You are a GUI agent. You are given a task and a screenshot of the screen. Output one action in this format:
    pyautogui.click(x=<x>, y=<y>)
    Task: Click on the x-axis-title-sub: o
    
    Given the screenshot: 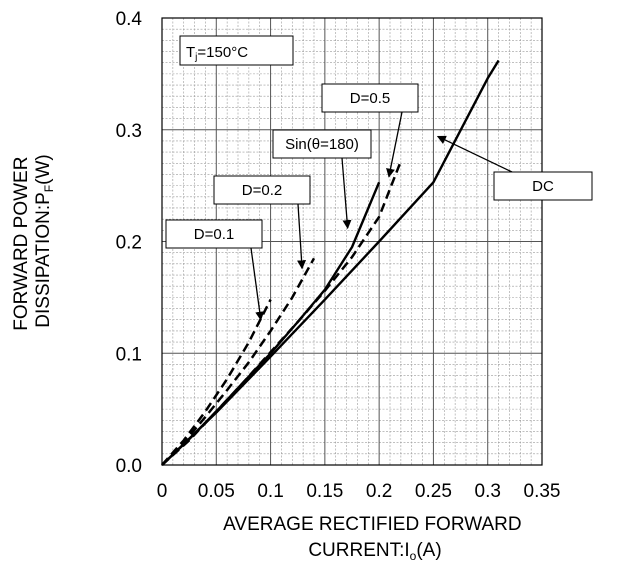 What is the action you would take?
    pyautogui.click(x=413, y=556)
    